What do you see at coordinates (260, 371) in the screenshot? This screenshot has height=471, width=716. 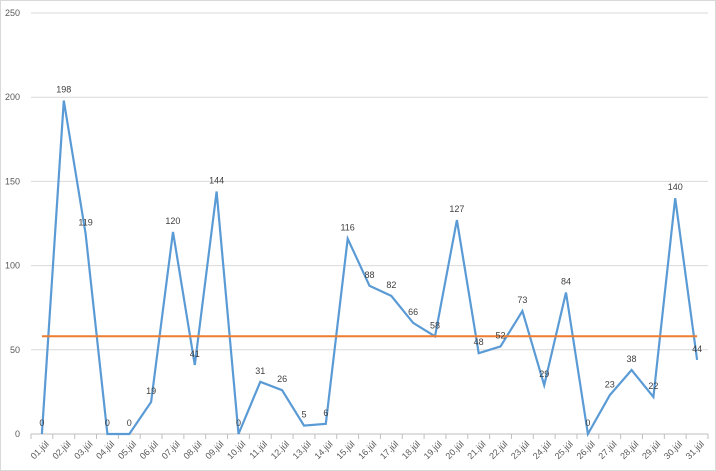 I see `data-label: 31` at bounding box center [260, 371].